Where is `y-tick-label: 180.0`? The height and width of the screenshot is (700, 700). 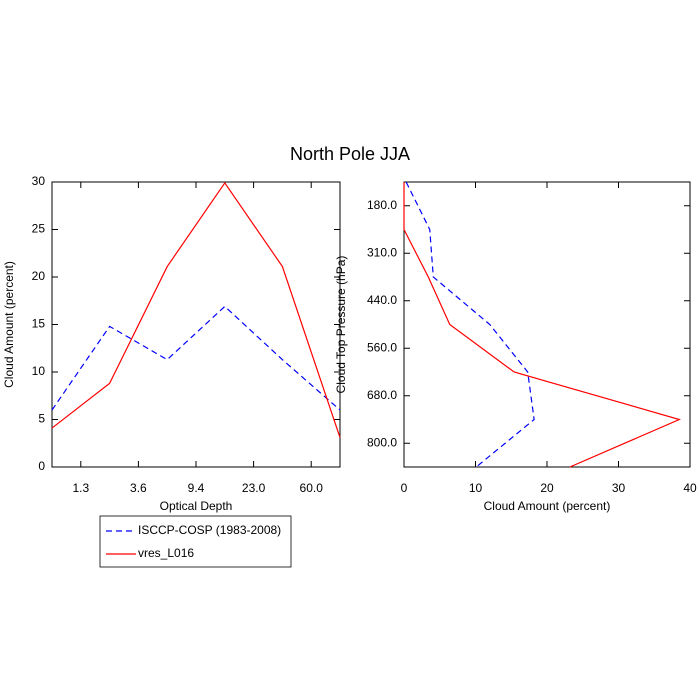
y-tick-label: 180.0 is located at coordinates (382, 205).